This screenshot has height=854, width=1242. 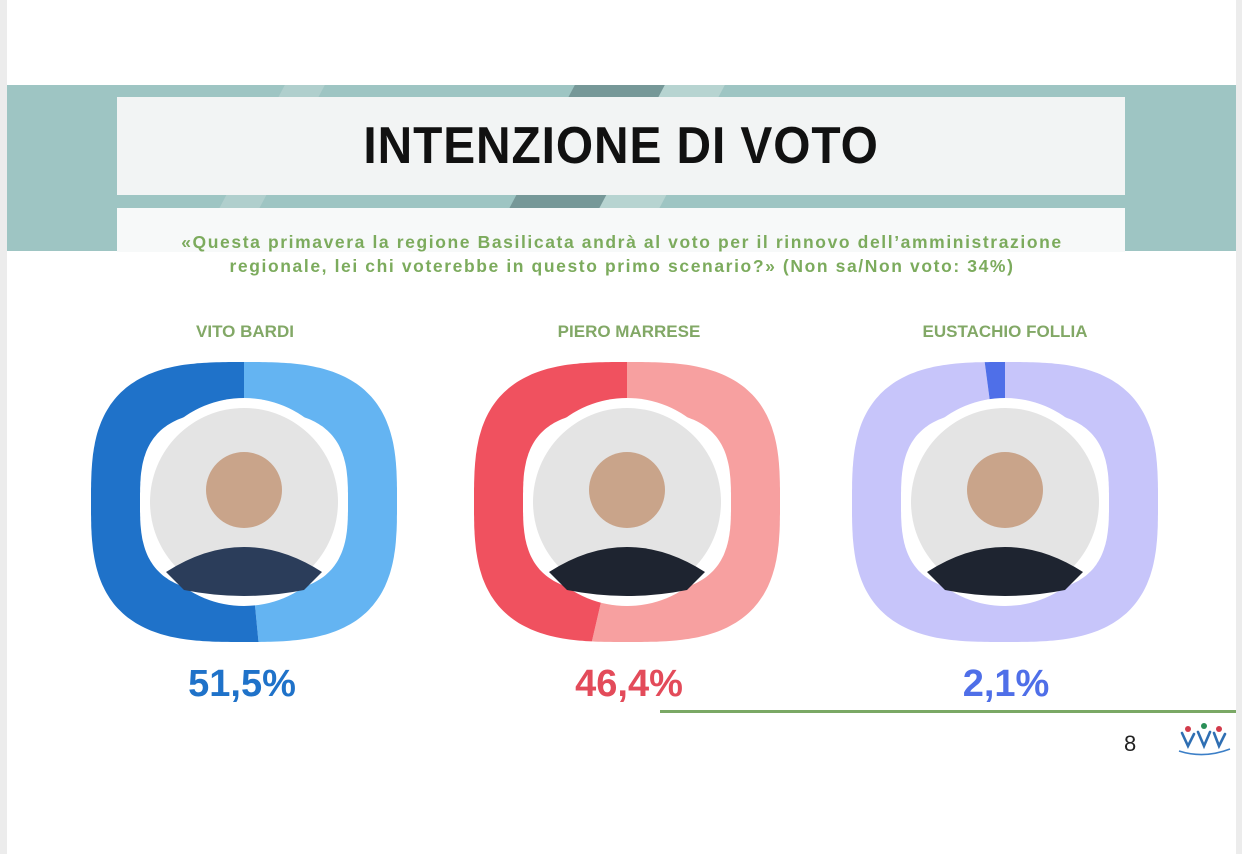 I want to click on page-edge-left, so click(x=3, y=427).